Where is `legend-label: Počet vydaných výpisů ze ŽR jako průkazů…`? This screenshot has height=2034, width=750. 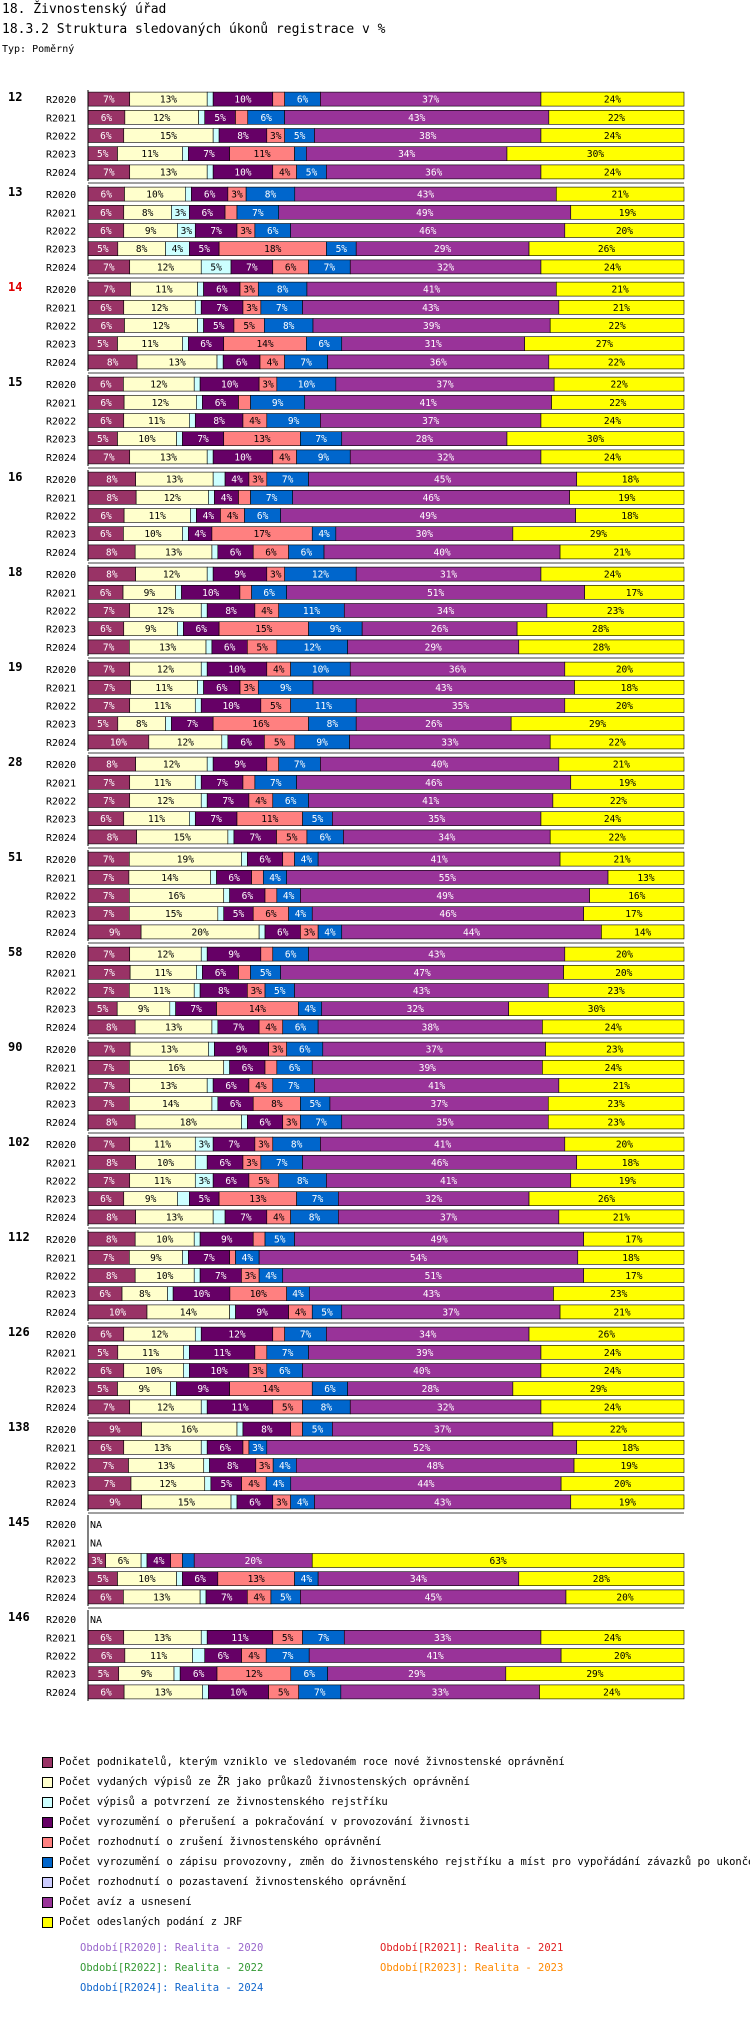
legend-label: Počet vydaných výpisů ze ŽR jako průkazů… is located at coordinates (264, 1782).